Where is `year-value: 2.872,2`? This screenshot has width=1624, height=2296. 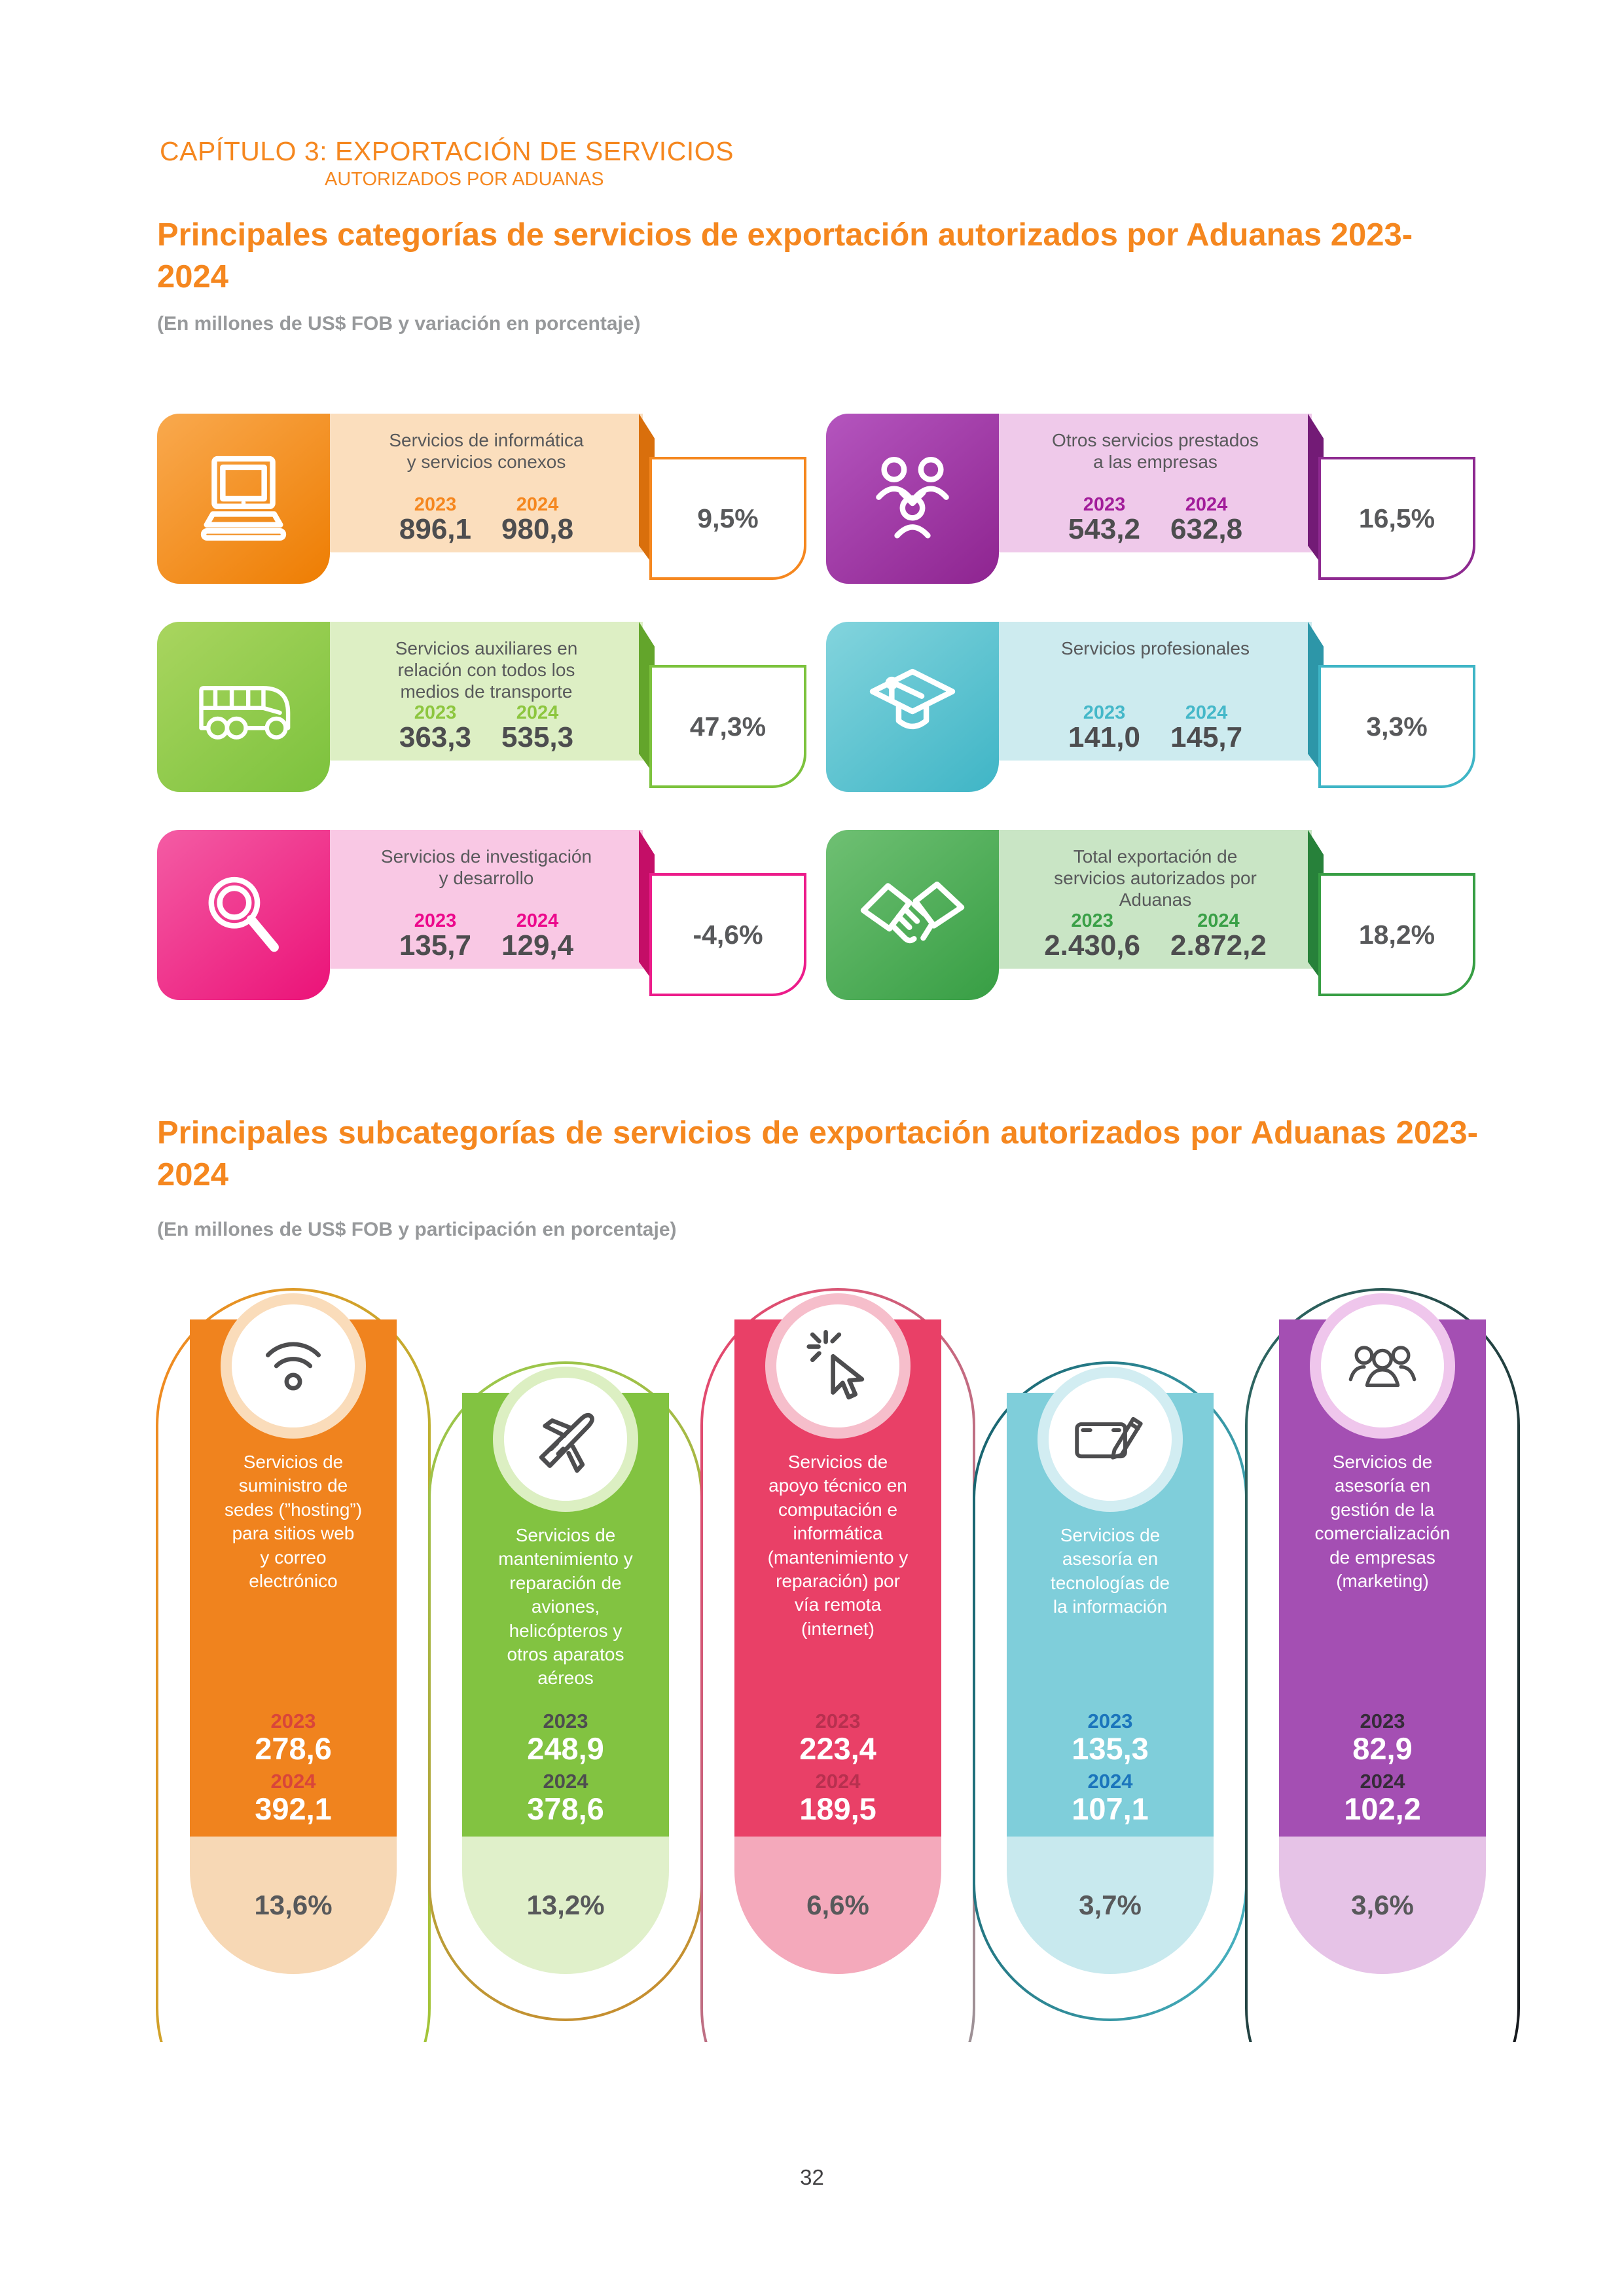 year-value: 2.872,2 is located at coordinates (1218, 945).